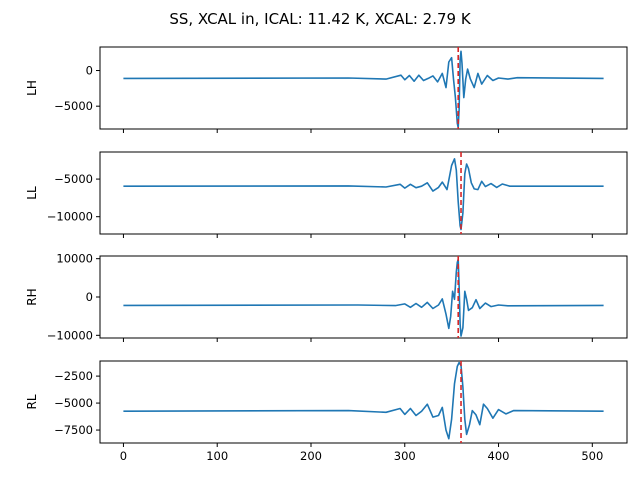 This screenshot has height=480, width=640. What do you see at coordinates (32, 193) in the screenshot?
I see `y-axis-label: LL` at bounding box center [32, 193].